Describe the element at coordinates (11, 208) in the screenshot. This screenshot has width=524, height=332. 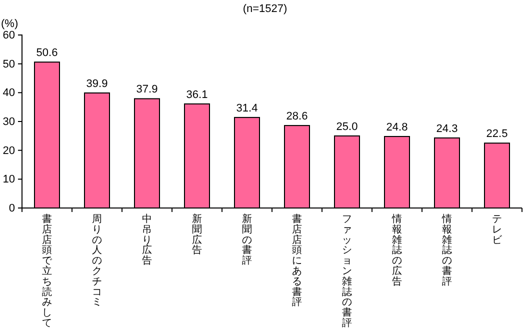
I see `y-tick-label: 0` at that location.